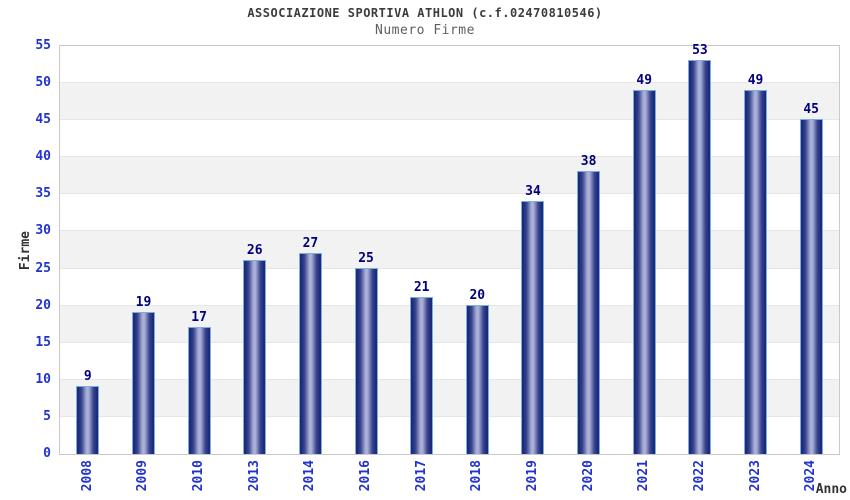  Describe the element at coordinates (43, 342) in the screenshot. I see `y-tick-label: 15` at that location.